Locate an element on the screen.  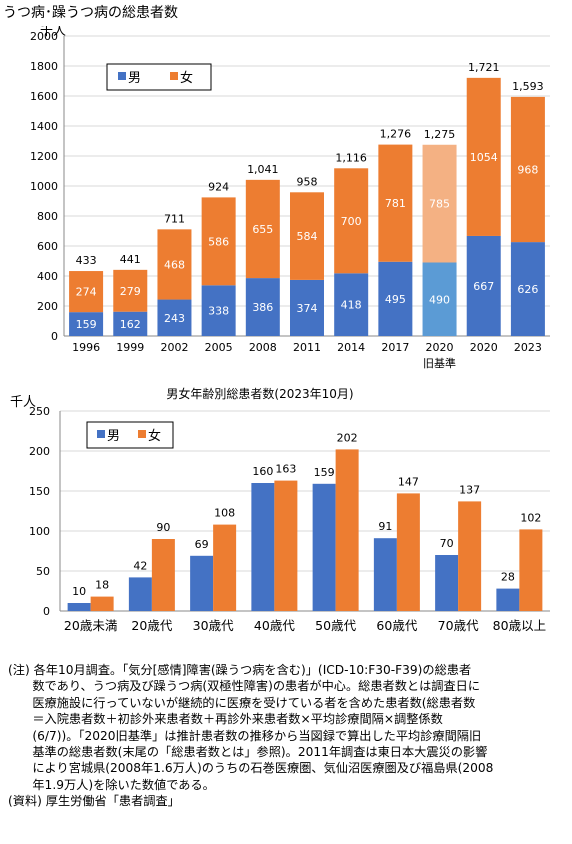
y-tick-label: 1800 is located at coordinates (44, 66).